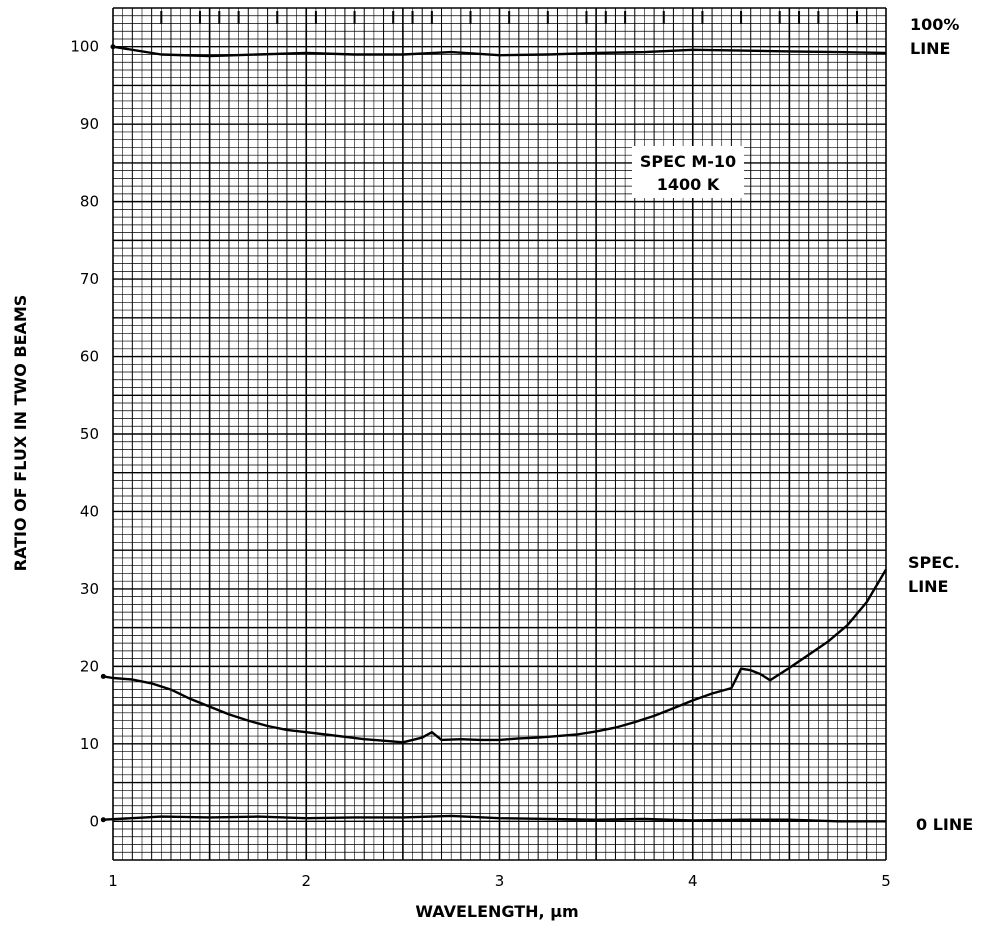 The width and height of the screenshot is (985, 929). I want to click on y-tick-label: 90, so click(89, 124).